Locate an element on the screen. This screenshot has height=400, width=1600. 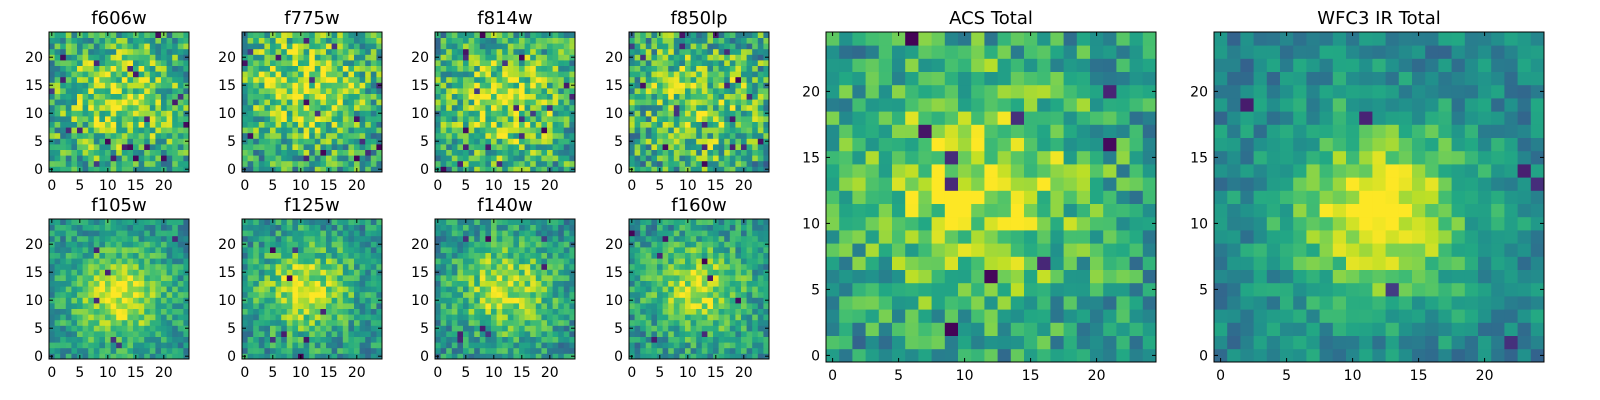
y-tick-label: 0 is located at coordinates (231, 170).